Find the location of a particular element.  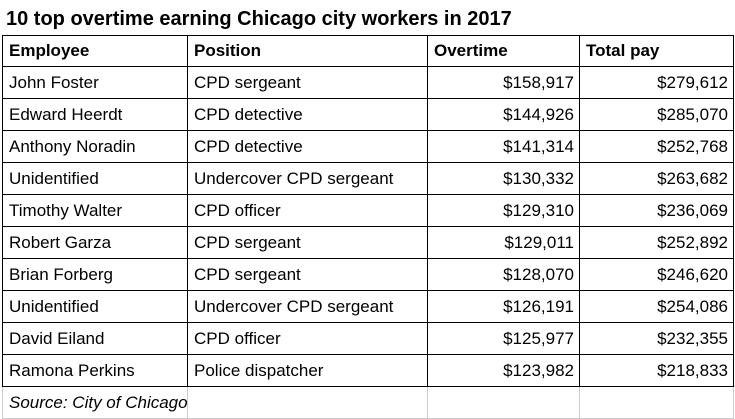

overtime-cell: $128,070 is located at coordinates (503, 274).